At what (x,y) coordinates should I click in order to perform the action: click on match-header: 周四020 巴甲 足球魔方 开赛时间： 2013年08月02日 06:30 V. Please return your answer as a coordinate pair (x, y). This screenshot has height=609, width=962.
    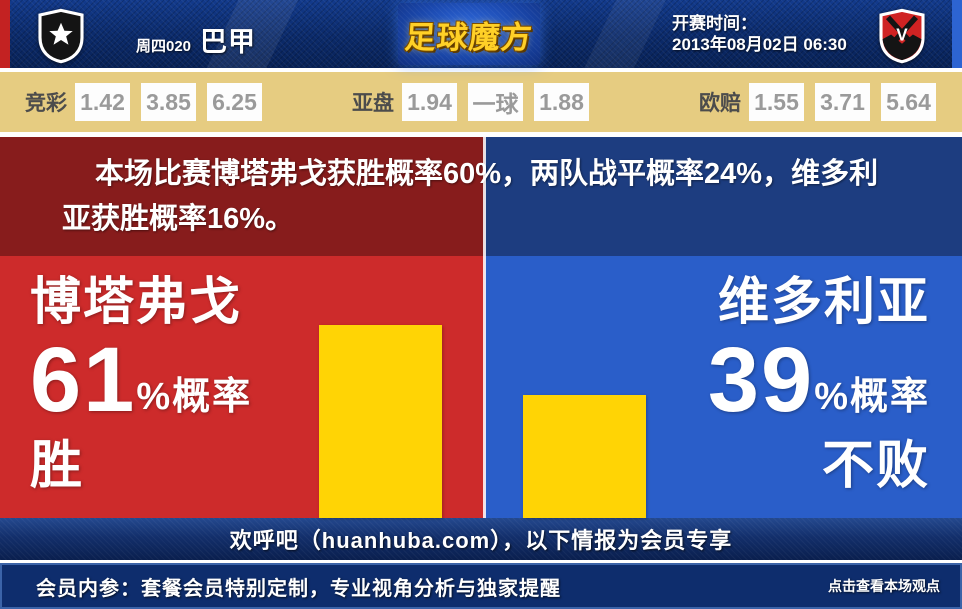
    Looking at the image, I should click on (481, 34).